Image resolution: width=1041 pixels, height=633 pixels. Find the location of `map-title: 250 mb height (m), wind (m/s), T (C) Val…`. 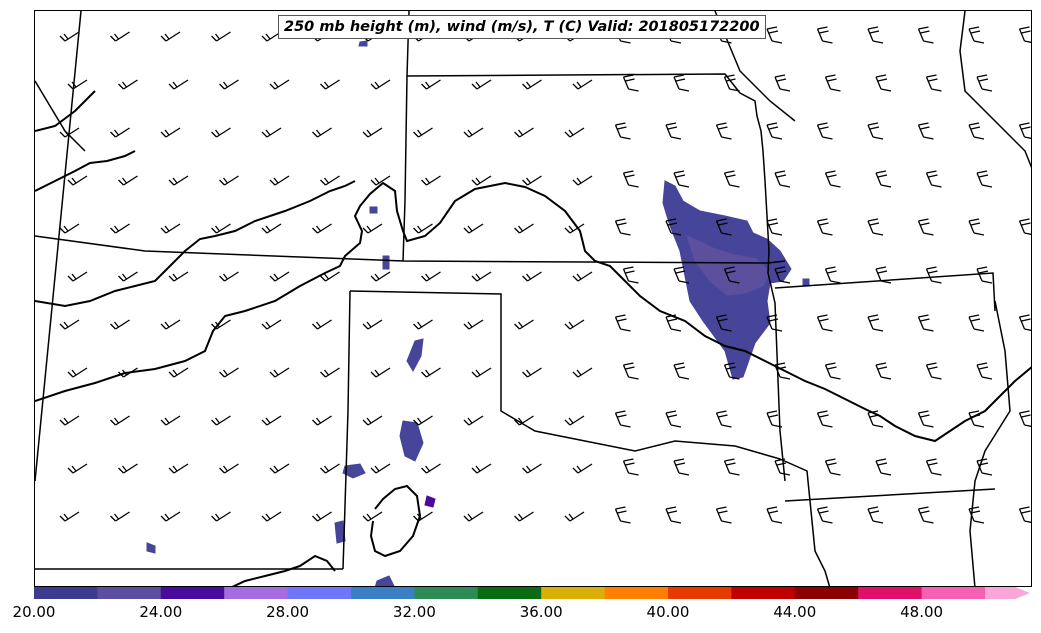

map-title: 250 mb height (m), wind (m/s), T (C) Val… is located at coordinates (522, 27).